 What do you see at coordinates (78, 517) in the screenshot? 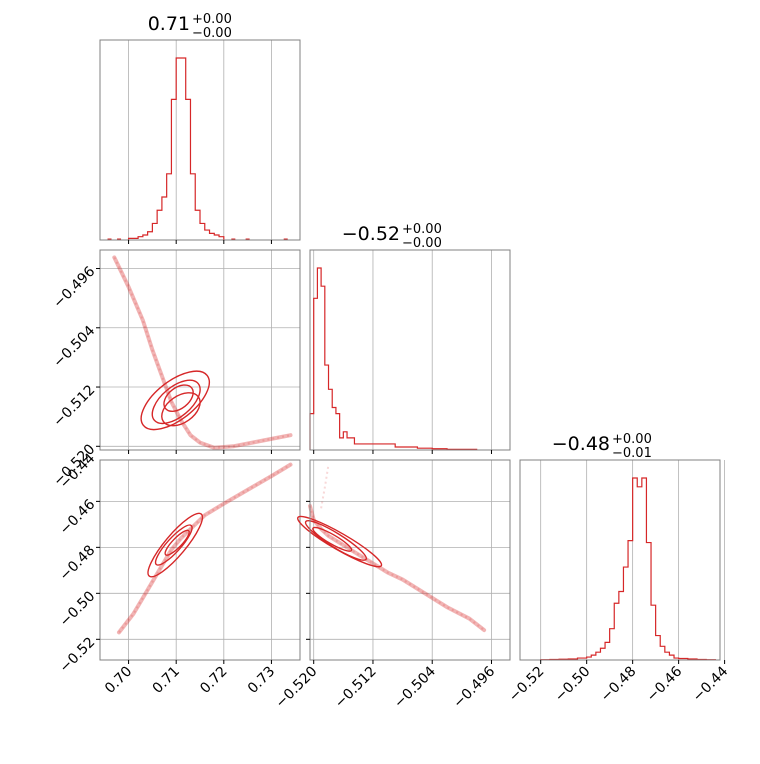
I see `ytick-label-2-1: −0.46` at bounding box center [78, 517].